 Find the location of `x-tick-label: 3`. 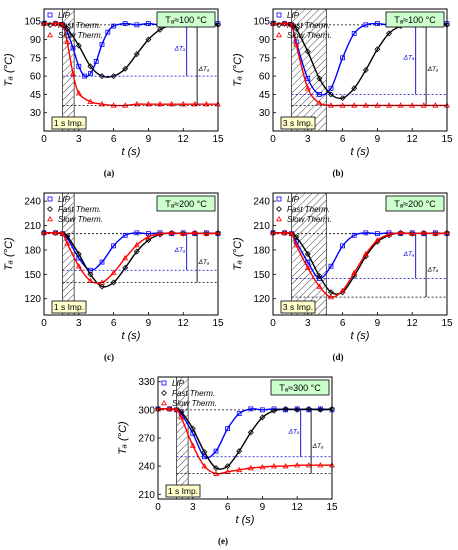

x-tick-label: 3 is located at coordinates (308, 323).